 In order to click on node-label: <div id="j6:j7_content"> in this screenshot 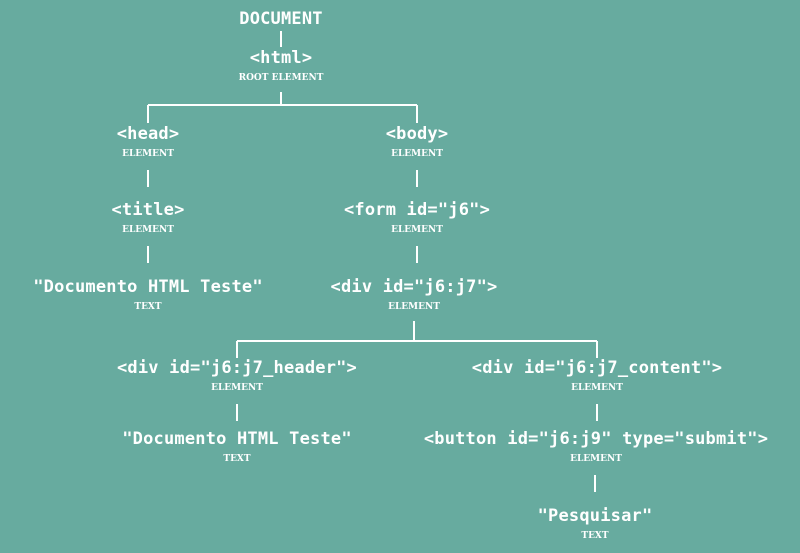, I will do `click(597, 368)`.